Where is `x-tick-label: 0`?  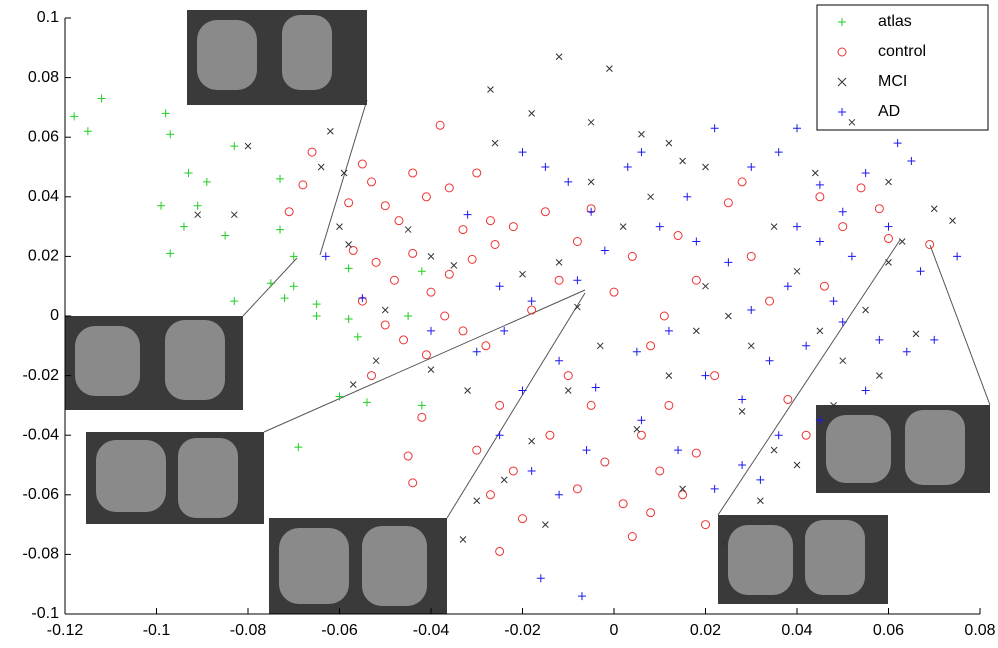
x-tick-label: 0 is located at coordinates (614, 630).